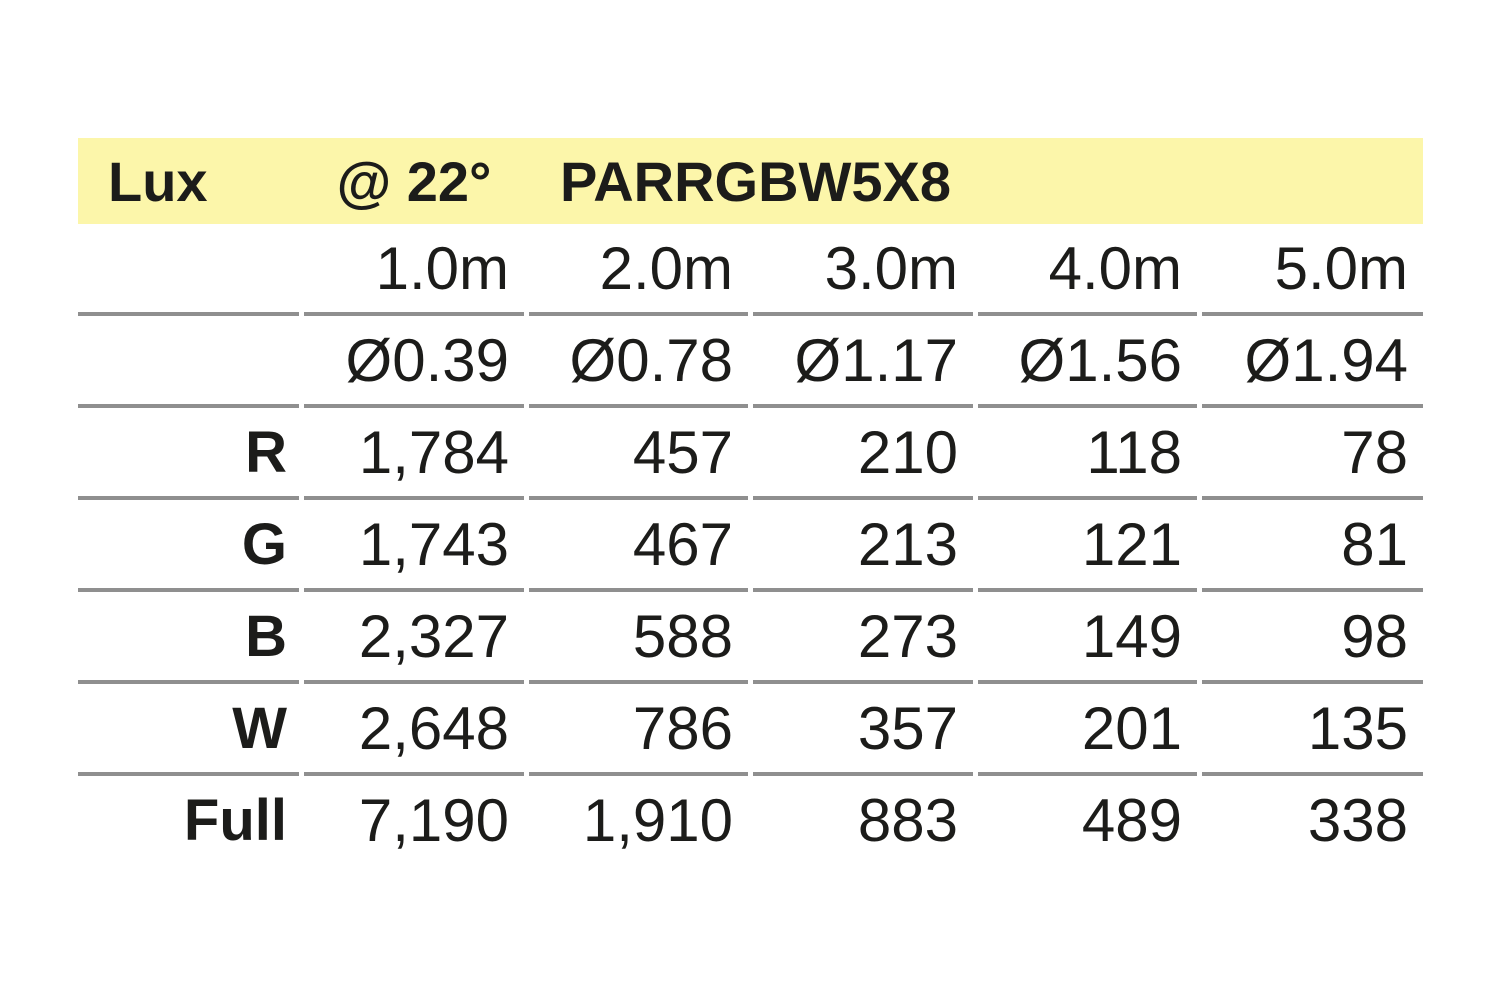  Describe the element at coordinates (188, 730) in the screenshot. I see `row-label: W` at that location.